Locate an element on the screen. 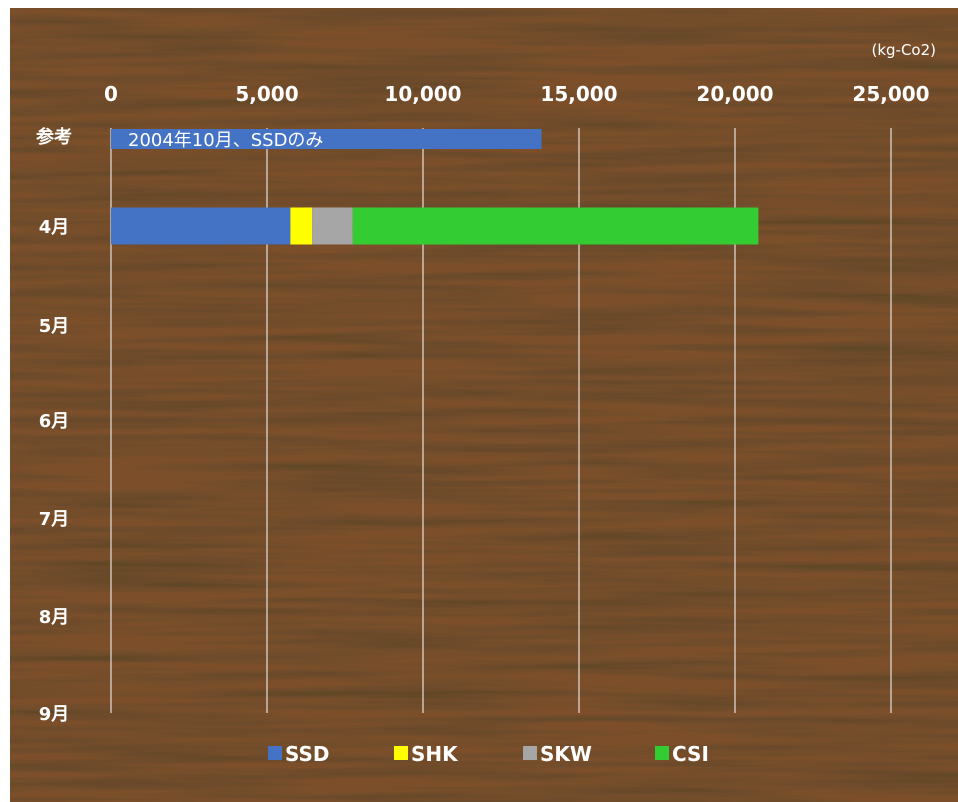 This screenshot has width=958, height=802. category-label: 7月 is located at coordinates (54, 519).